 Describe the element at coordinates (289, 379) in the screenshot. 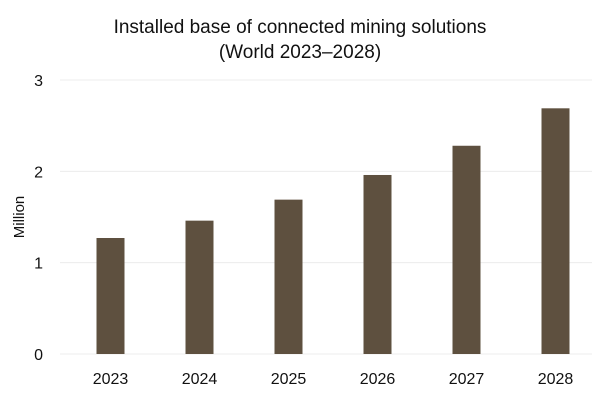

I see `x-tick-label: 2025` at that location.